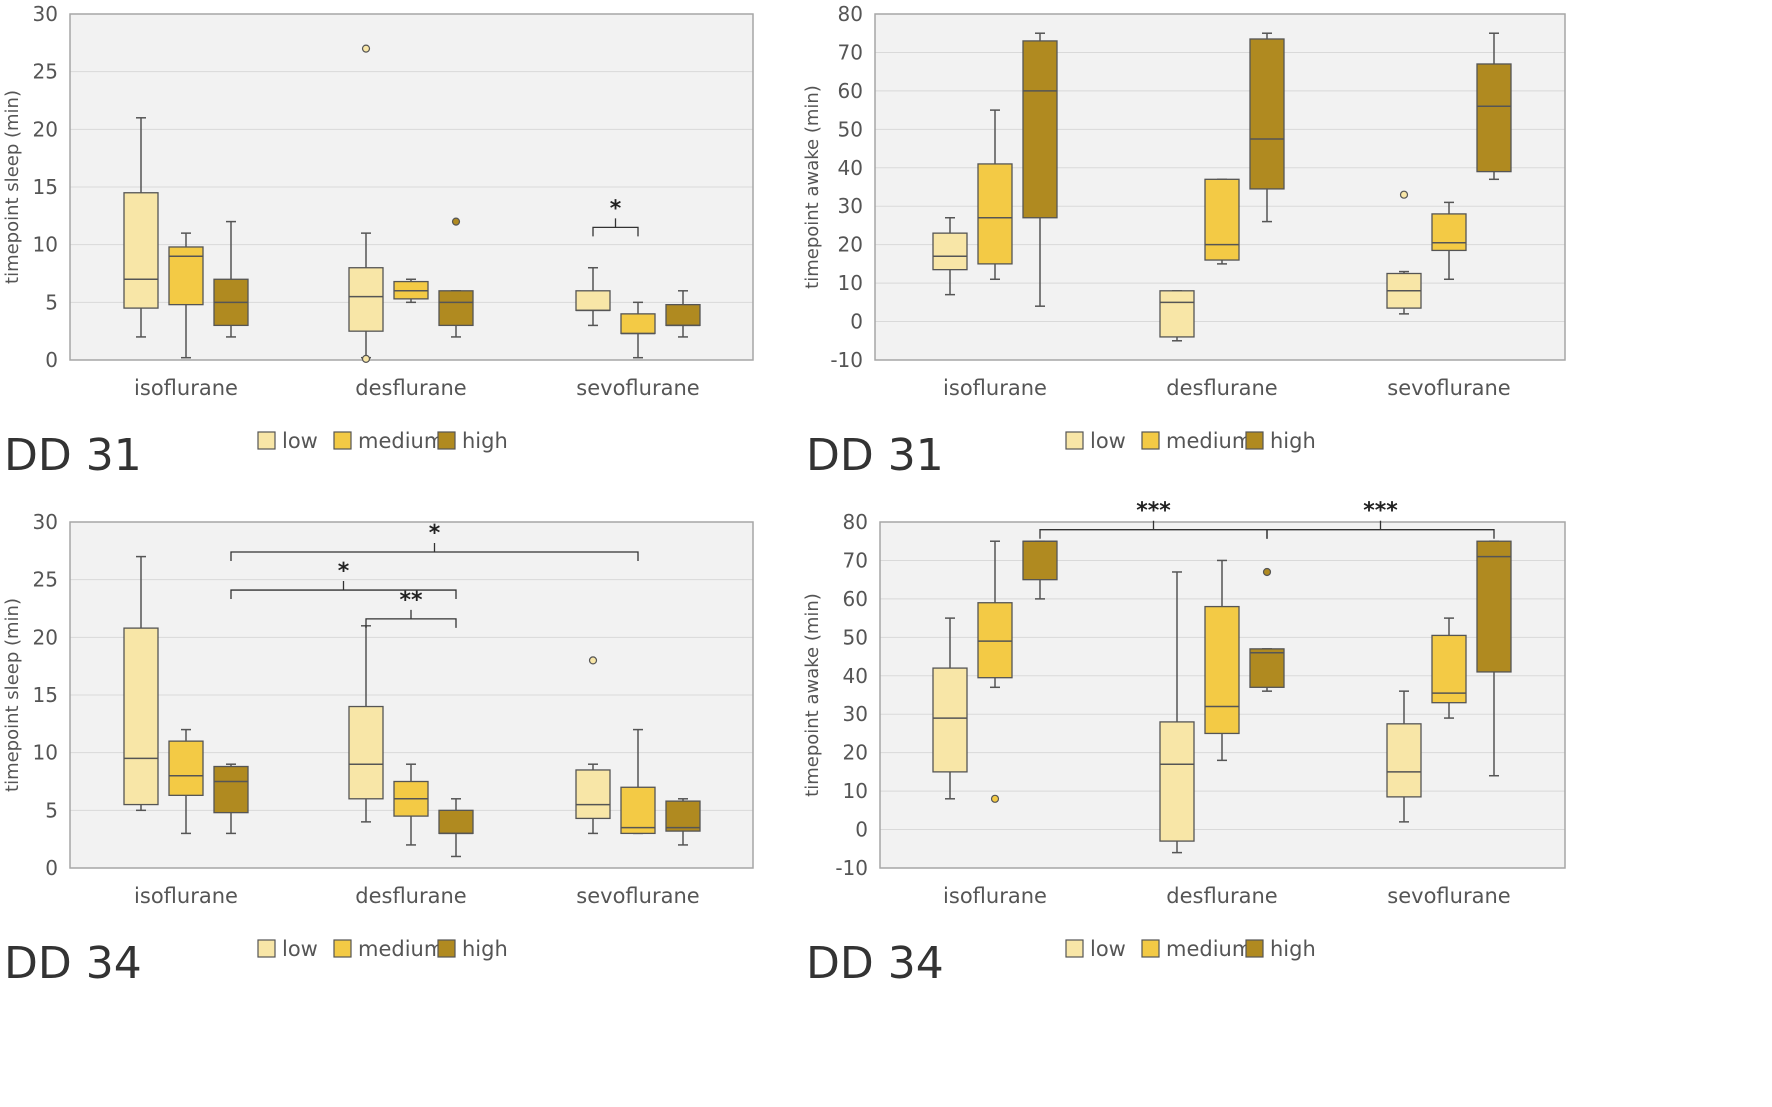  Describe the element at coordinates (73, 455) in the screenshot. I see `panel-title: DD 31` at that location.